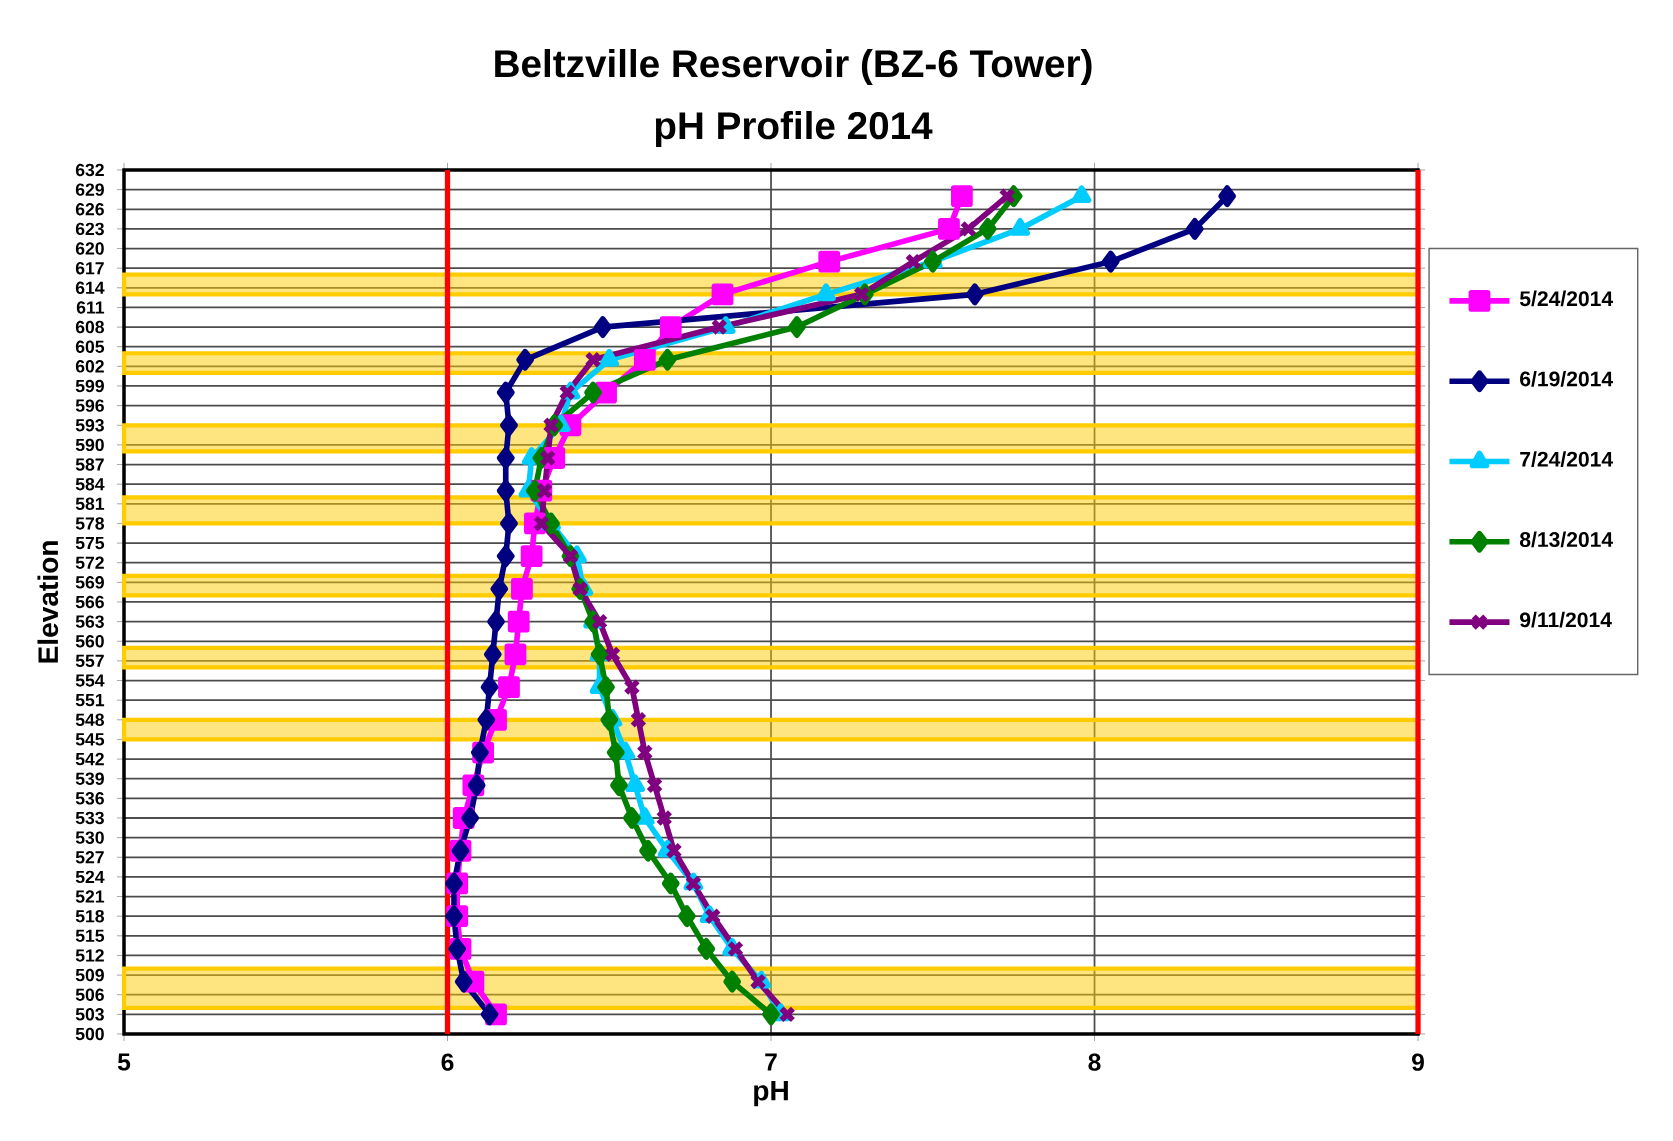 The width and height of the screenshot is (1673, 1141). I want to click on y-tick-label: 521, so click(90, 896).